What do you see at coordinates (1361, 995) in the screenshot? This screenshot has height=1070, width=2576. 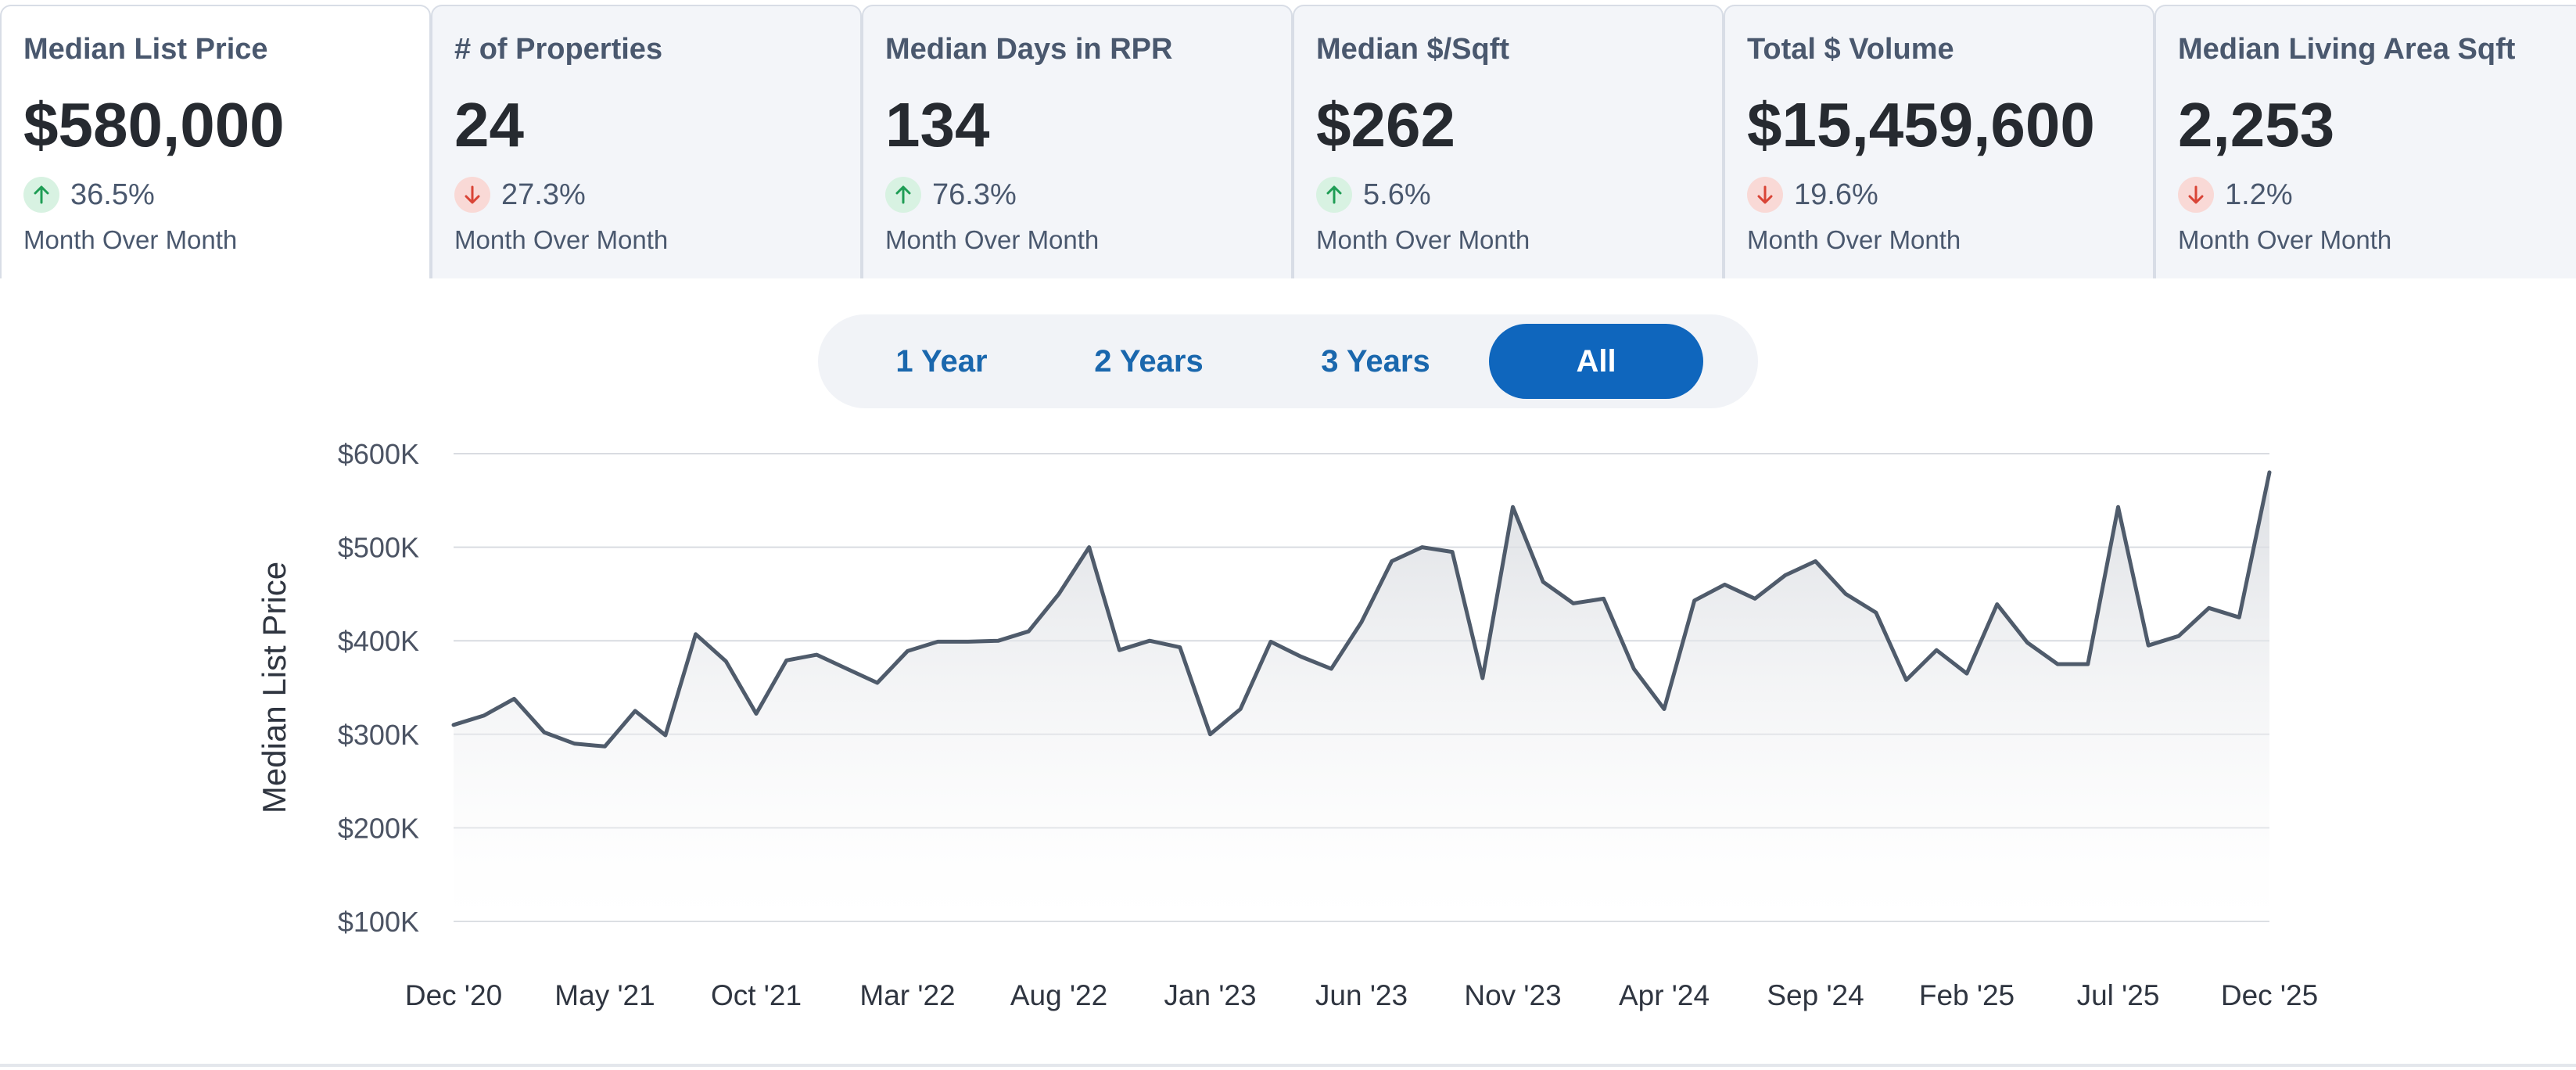 I see `x-tick-label: Jun '23` at bounding box center [1361, 995].